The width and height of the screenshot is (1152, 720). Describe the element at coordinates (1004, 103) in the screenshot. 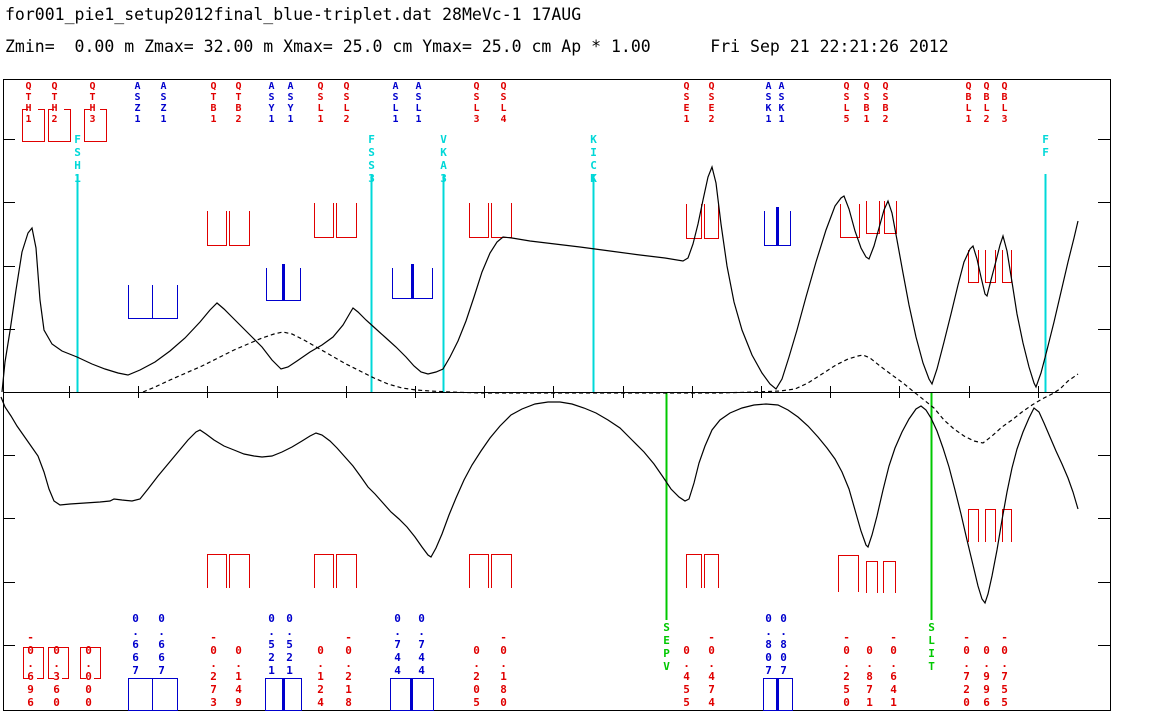

I see `element-label-qbl3: QBL3` at that location.